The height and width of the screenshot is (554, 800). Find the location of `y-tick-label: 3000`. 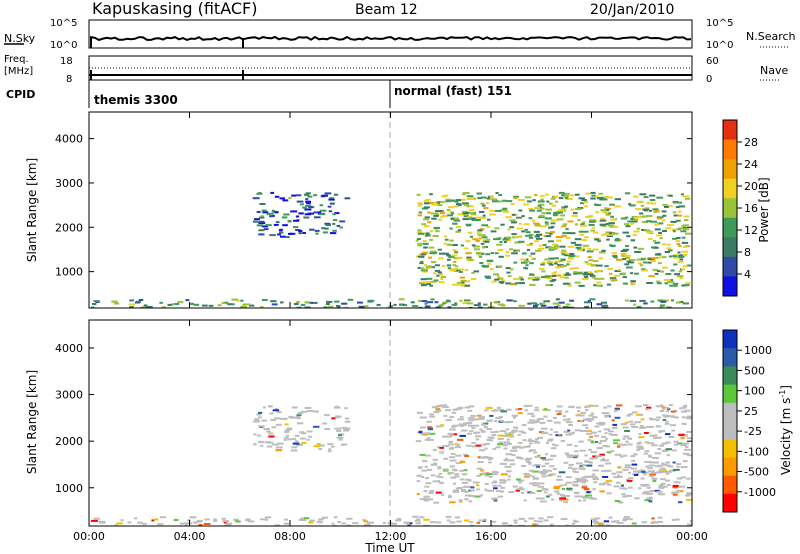

y-tick-label: 3000 is located at coordinates (69, 183).